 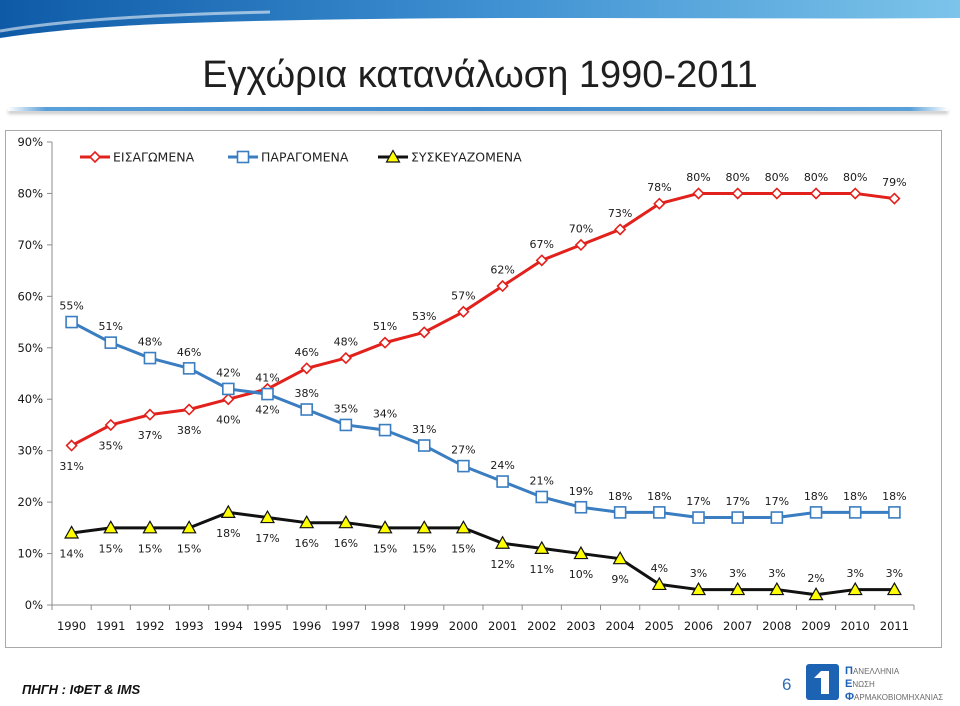 I want to click on top-banner, so click(x=480, y=19).